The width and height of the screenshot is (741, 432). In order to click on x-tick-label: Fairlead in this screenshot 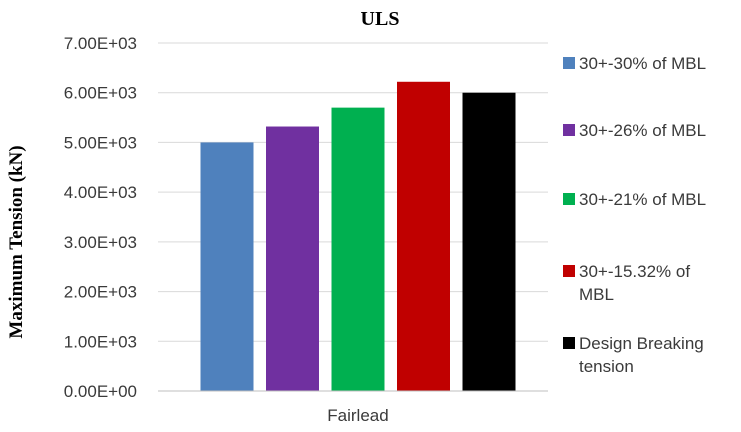, I will do `click(357, 415)`.